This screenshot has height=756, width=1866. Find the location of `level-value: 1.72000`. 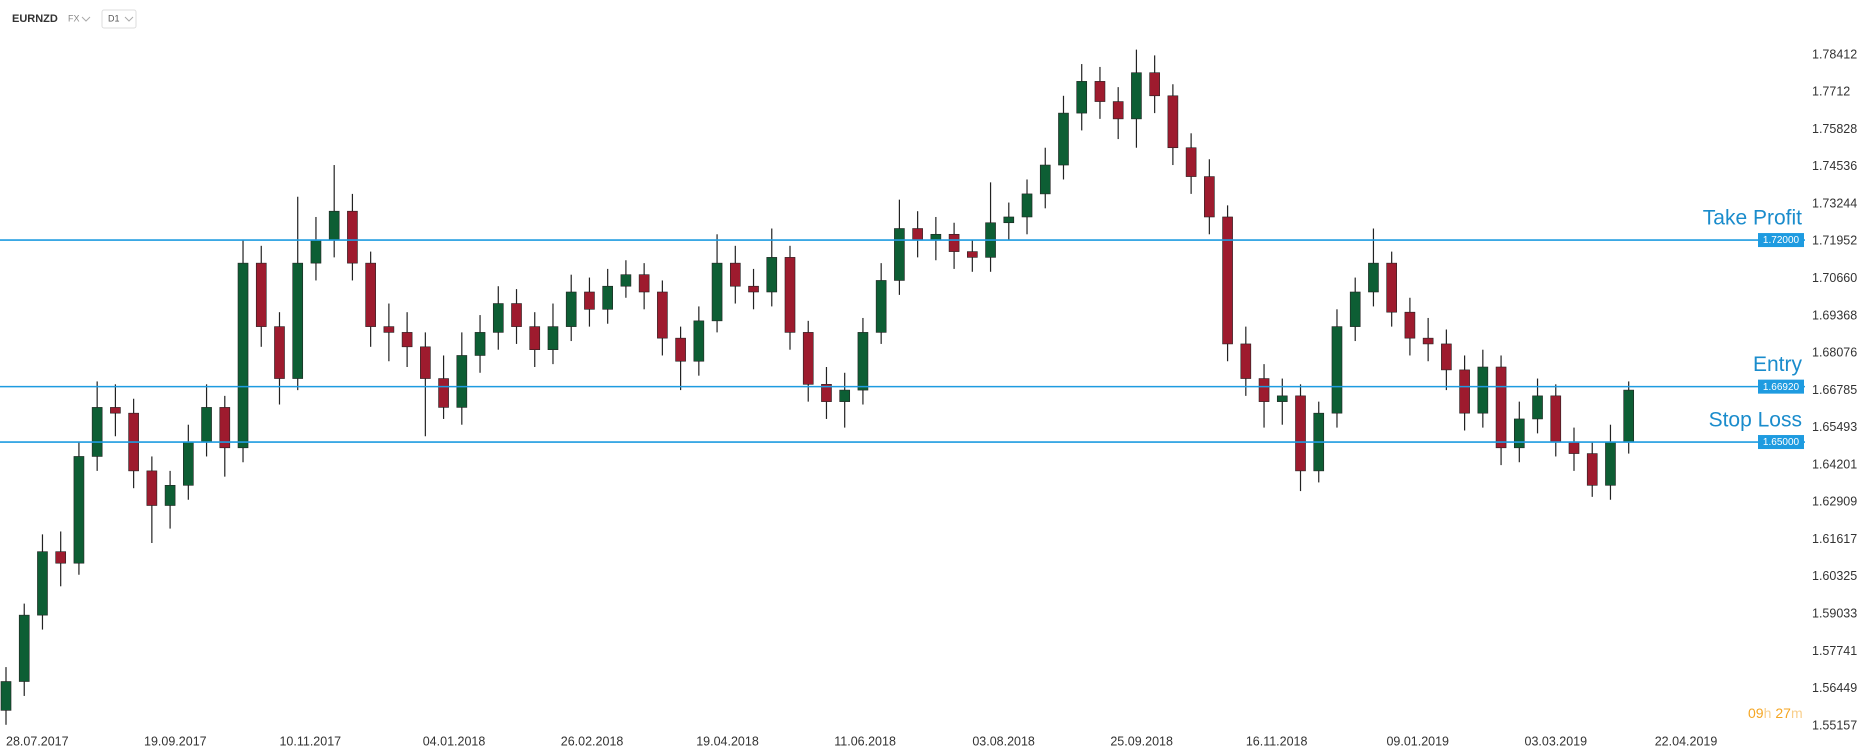

level-value: 1.72000 is located at coordinates (1781, 240).